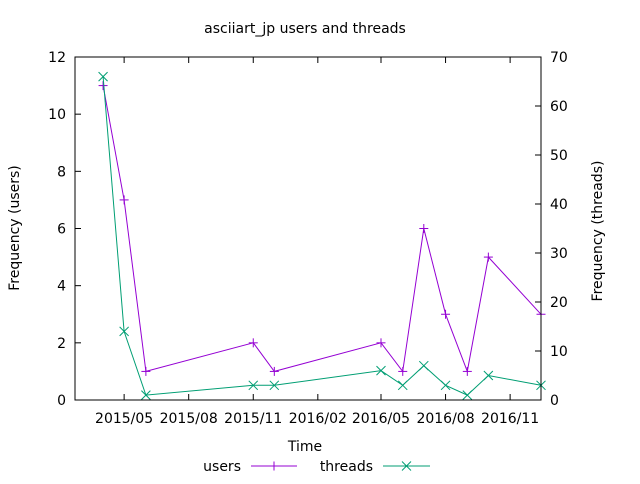 This screenshot has height=484, width=640. Describe the element at coordinates (61, 401) in the screenshot. I see `y-tick-label: 0` at that location.